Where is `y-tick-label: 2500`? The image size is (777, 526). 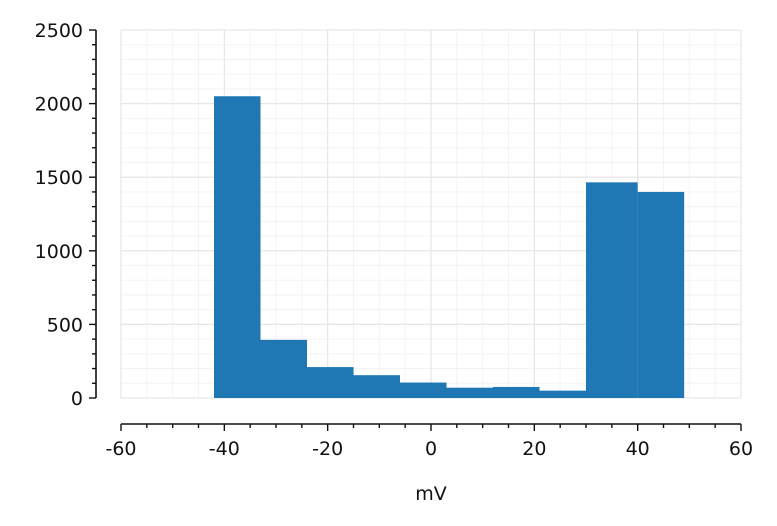 y-tick-label: 2500 is located at coordinates (59, 31).